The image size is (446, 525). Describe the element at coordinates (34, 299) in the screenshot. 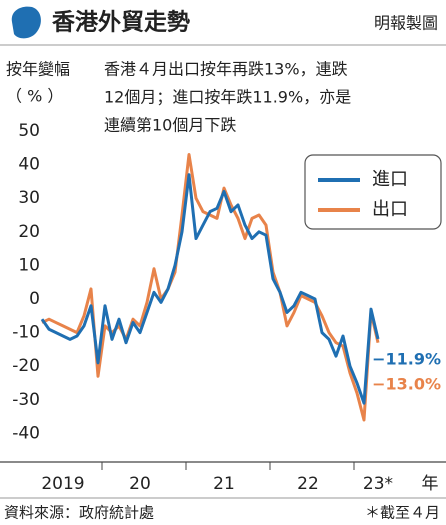

I see `y-tick-label: 0` at that location.